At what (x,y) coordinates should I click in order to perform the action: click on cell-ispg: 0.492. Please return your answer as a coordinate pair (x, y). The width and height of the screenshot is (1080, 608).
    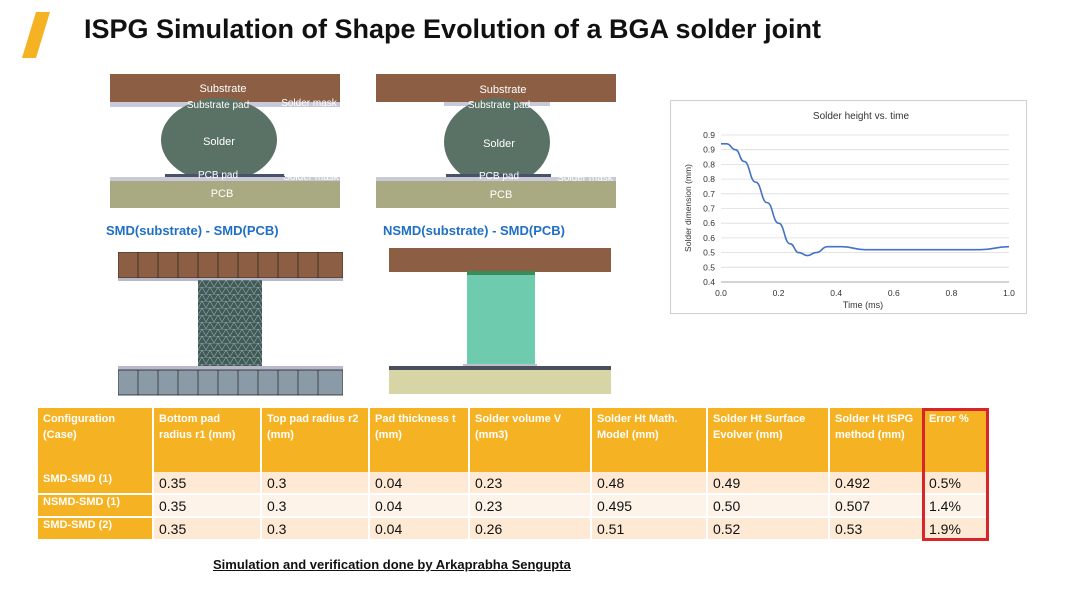
    Looking at the image, I should click on (876, 483).